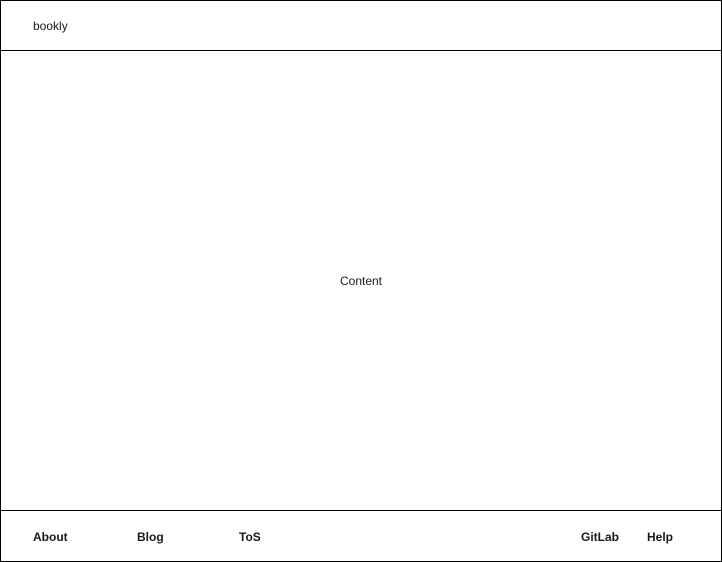 This screenshot has width=722, height=562. I want to click on footer-link-about: About, so click(50, 537).